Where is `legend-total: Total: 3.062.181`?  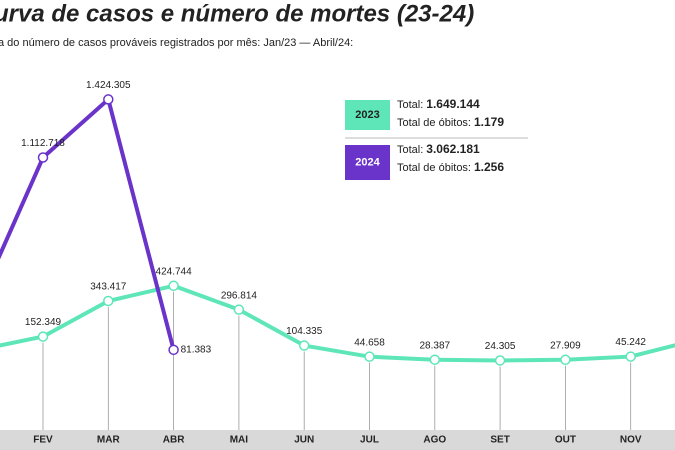
legend-total: Total: 3.062.181 is located at coordinates (438, 149).